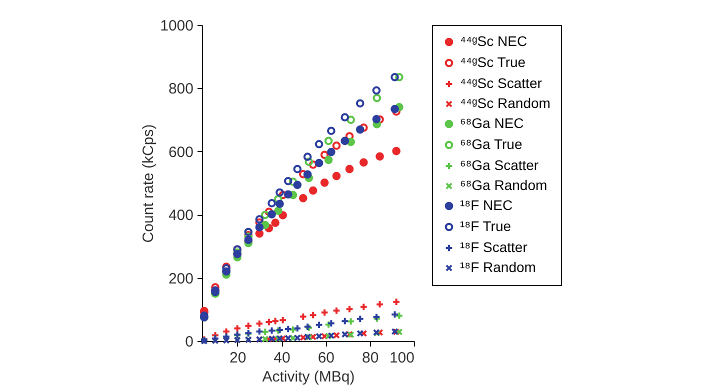 This screenshot has width=719, height=388. What do you see at coordinates (492, 123) in the screenshot?
I see `legend-label: ⁶⁸Ga NEC` at bounding box center [492, 123].